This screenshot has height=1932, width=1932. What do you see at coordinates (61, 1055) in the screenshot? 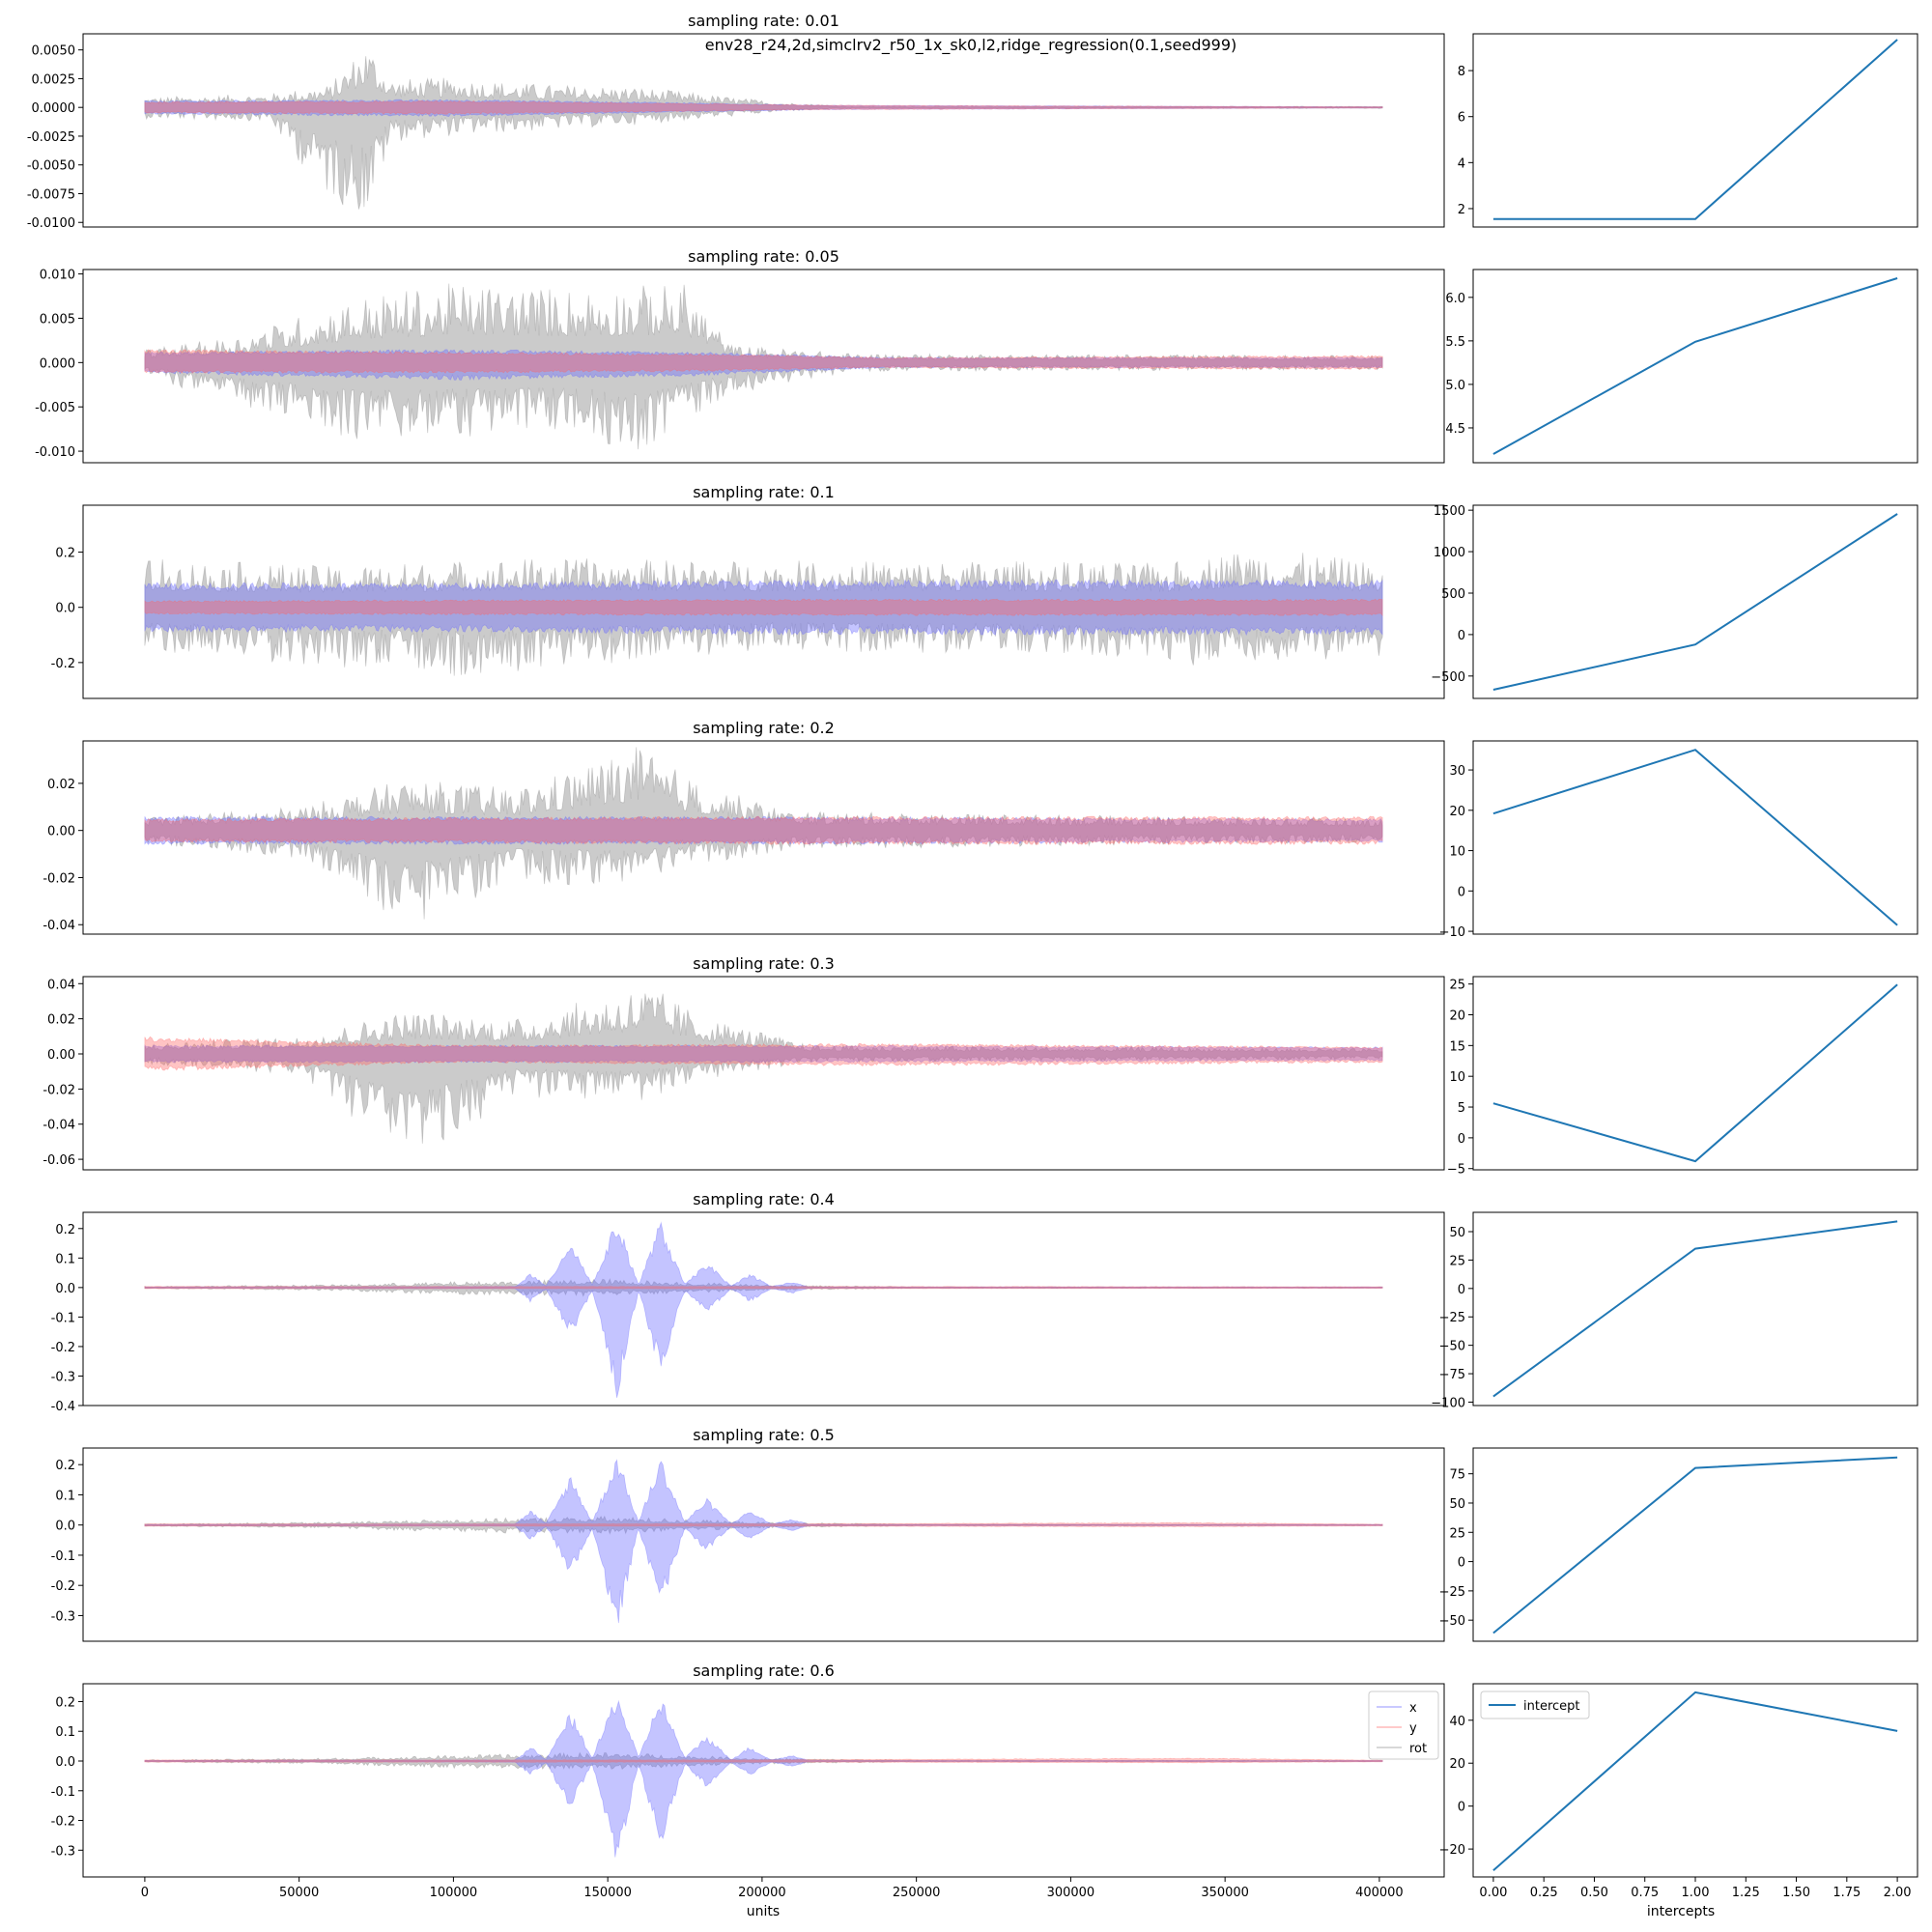
I see `y-tick-label: 0.00` at bounding box center [61, 1055].